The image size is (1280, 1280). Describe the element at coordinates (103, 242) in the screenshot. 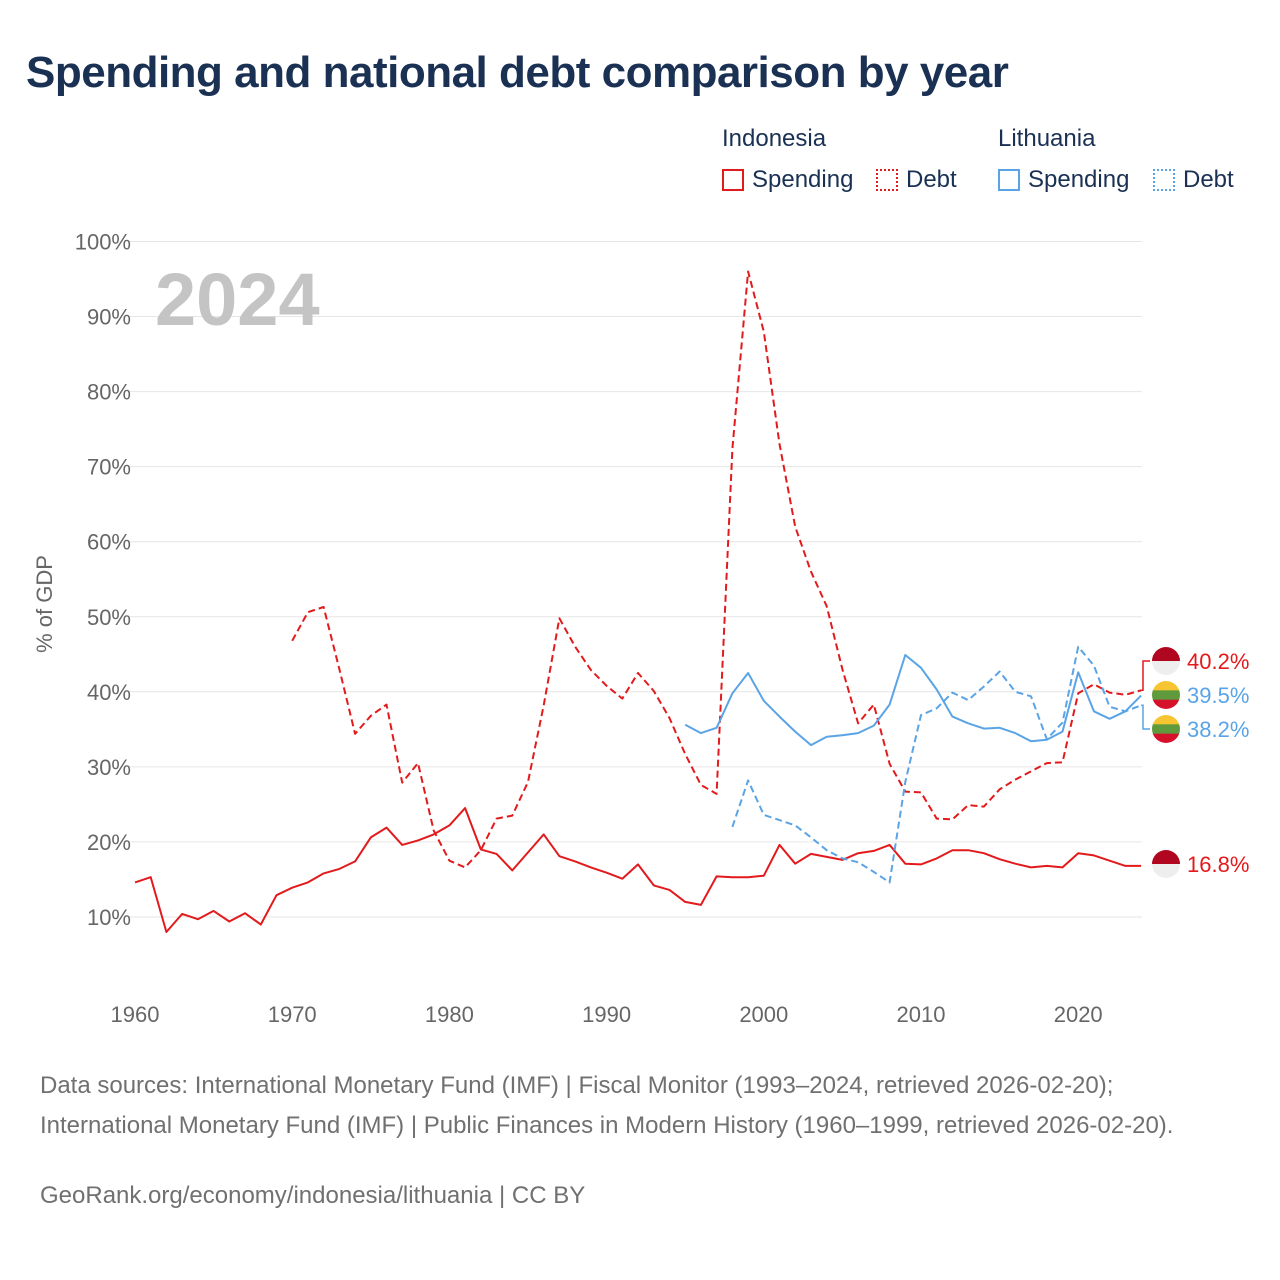

I see `y-tick-label: 100%` at that location.